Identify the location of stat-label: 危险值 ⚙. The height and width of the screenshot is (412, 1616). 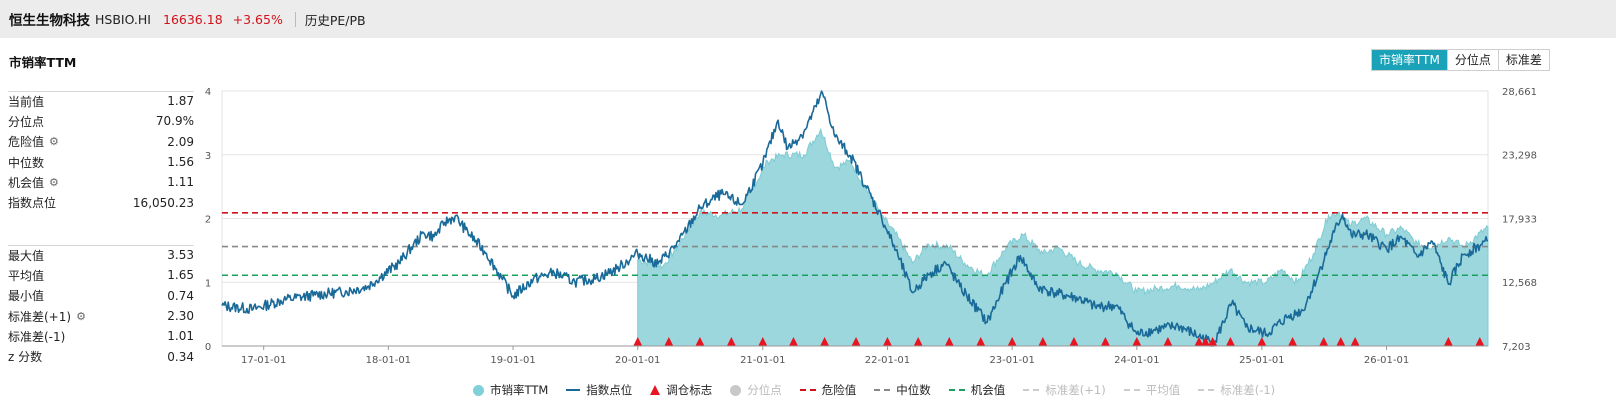
(33, 141).